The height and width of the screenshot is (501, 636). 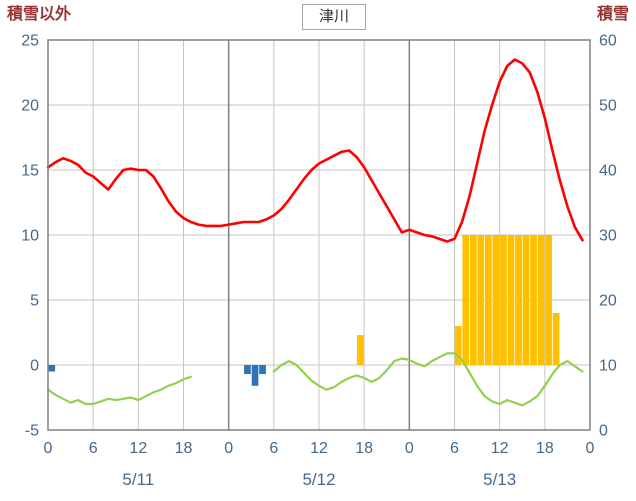 I want to click on left-axis-title: 積雪以外, so click(x=39, y=14).